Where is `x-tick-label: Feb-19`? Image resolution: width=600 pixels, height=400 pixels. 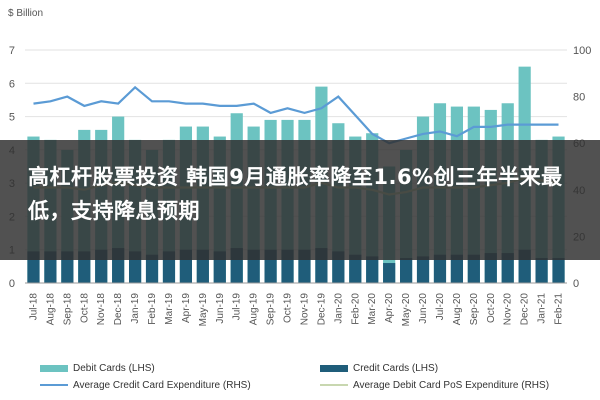 x-tick-label: Feb-19 is located at coordinates (152, 309).